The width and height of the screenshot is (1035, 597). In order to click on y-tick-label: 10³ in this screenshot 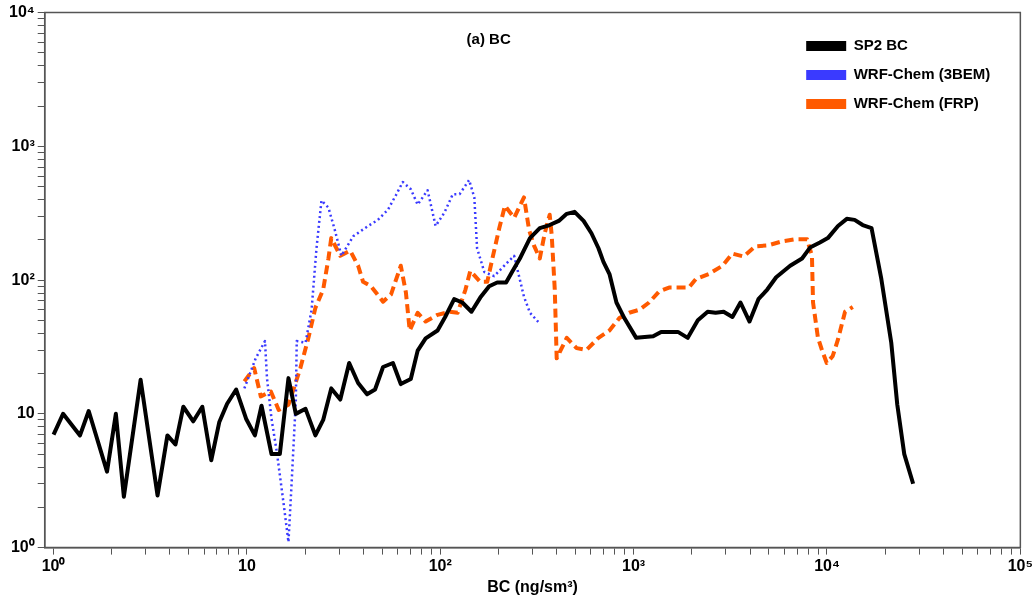, I will do `click(23, 145)`.